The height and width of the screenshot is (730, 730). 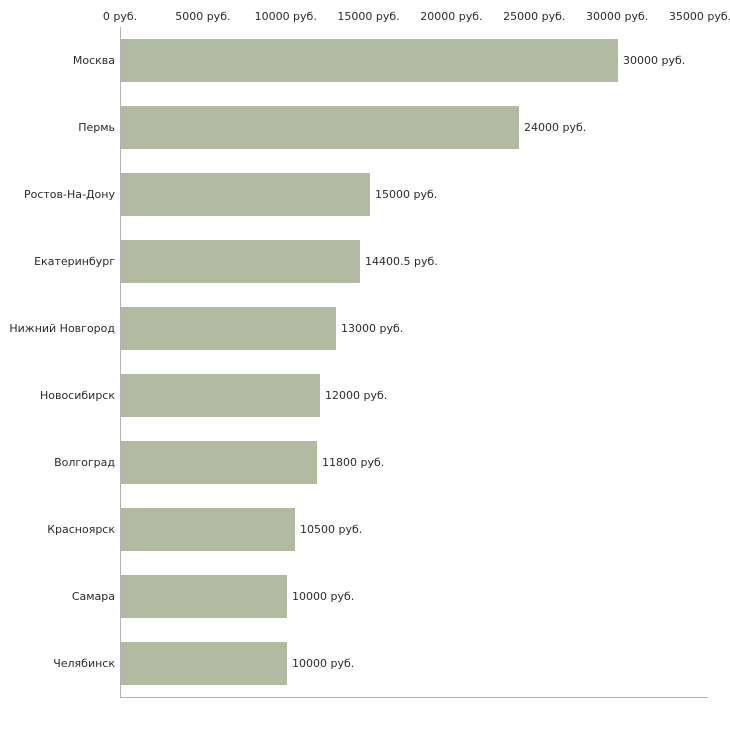 What do you see at coordinates (81, 529) in the screenshot?
I see `category-label: Красноярск` at bounding box center [81, 529].